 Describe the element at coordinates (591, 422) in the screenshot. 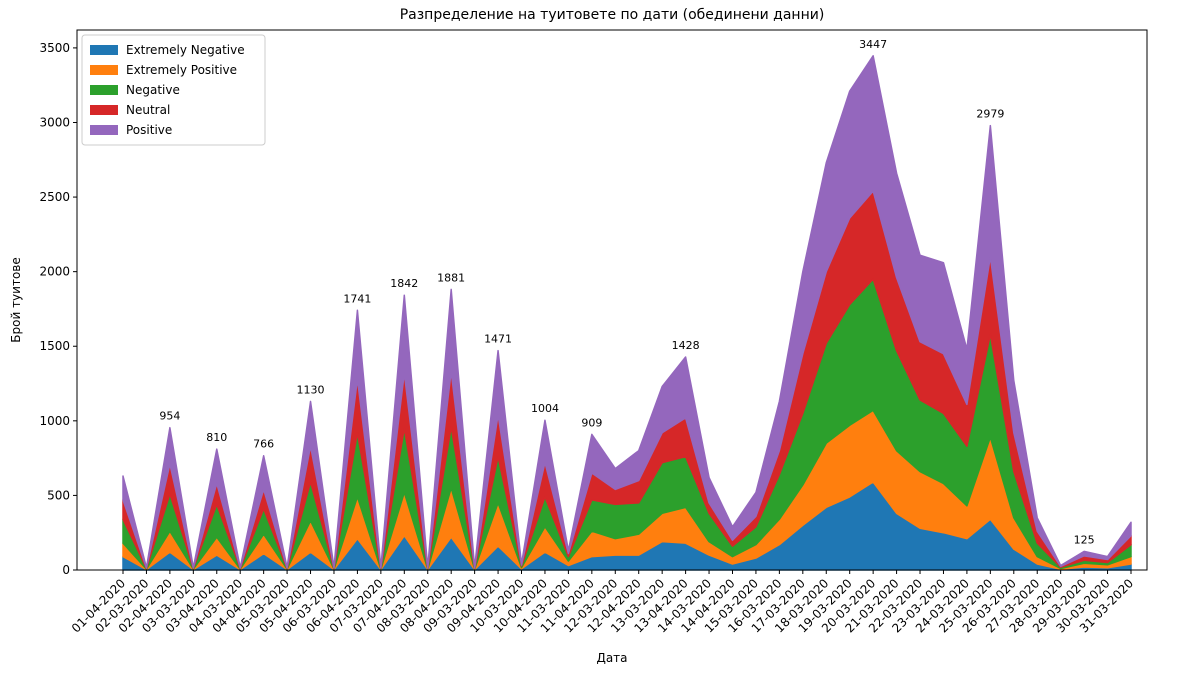

I see `annotation: 909` at that location.